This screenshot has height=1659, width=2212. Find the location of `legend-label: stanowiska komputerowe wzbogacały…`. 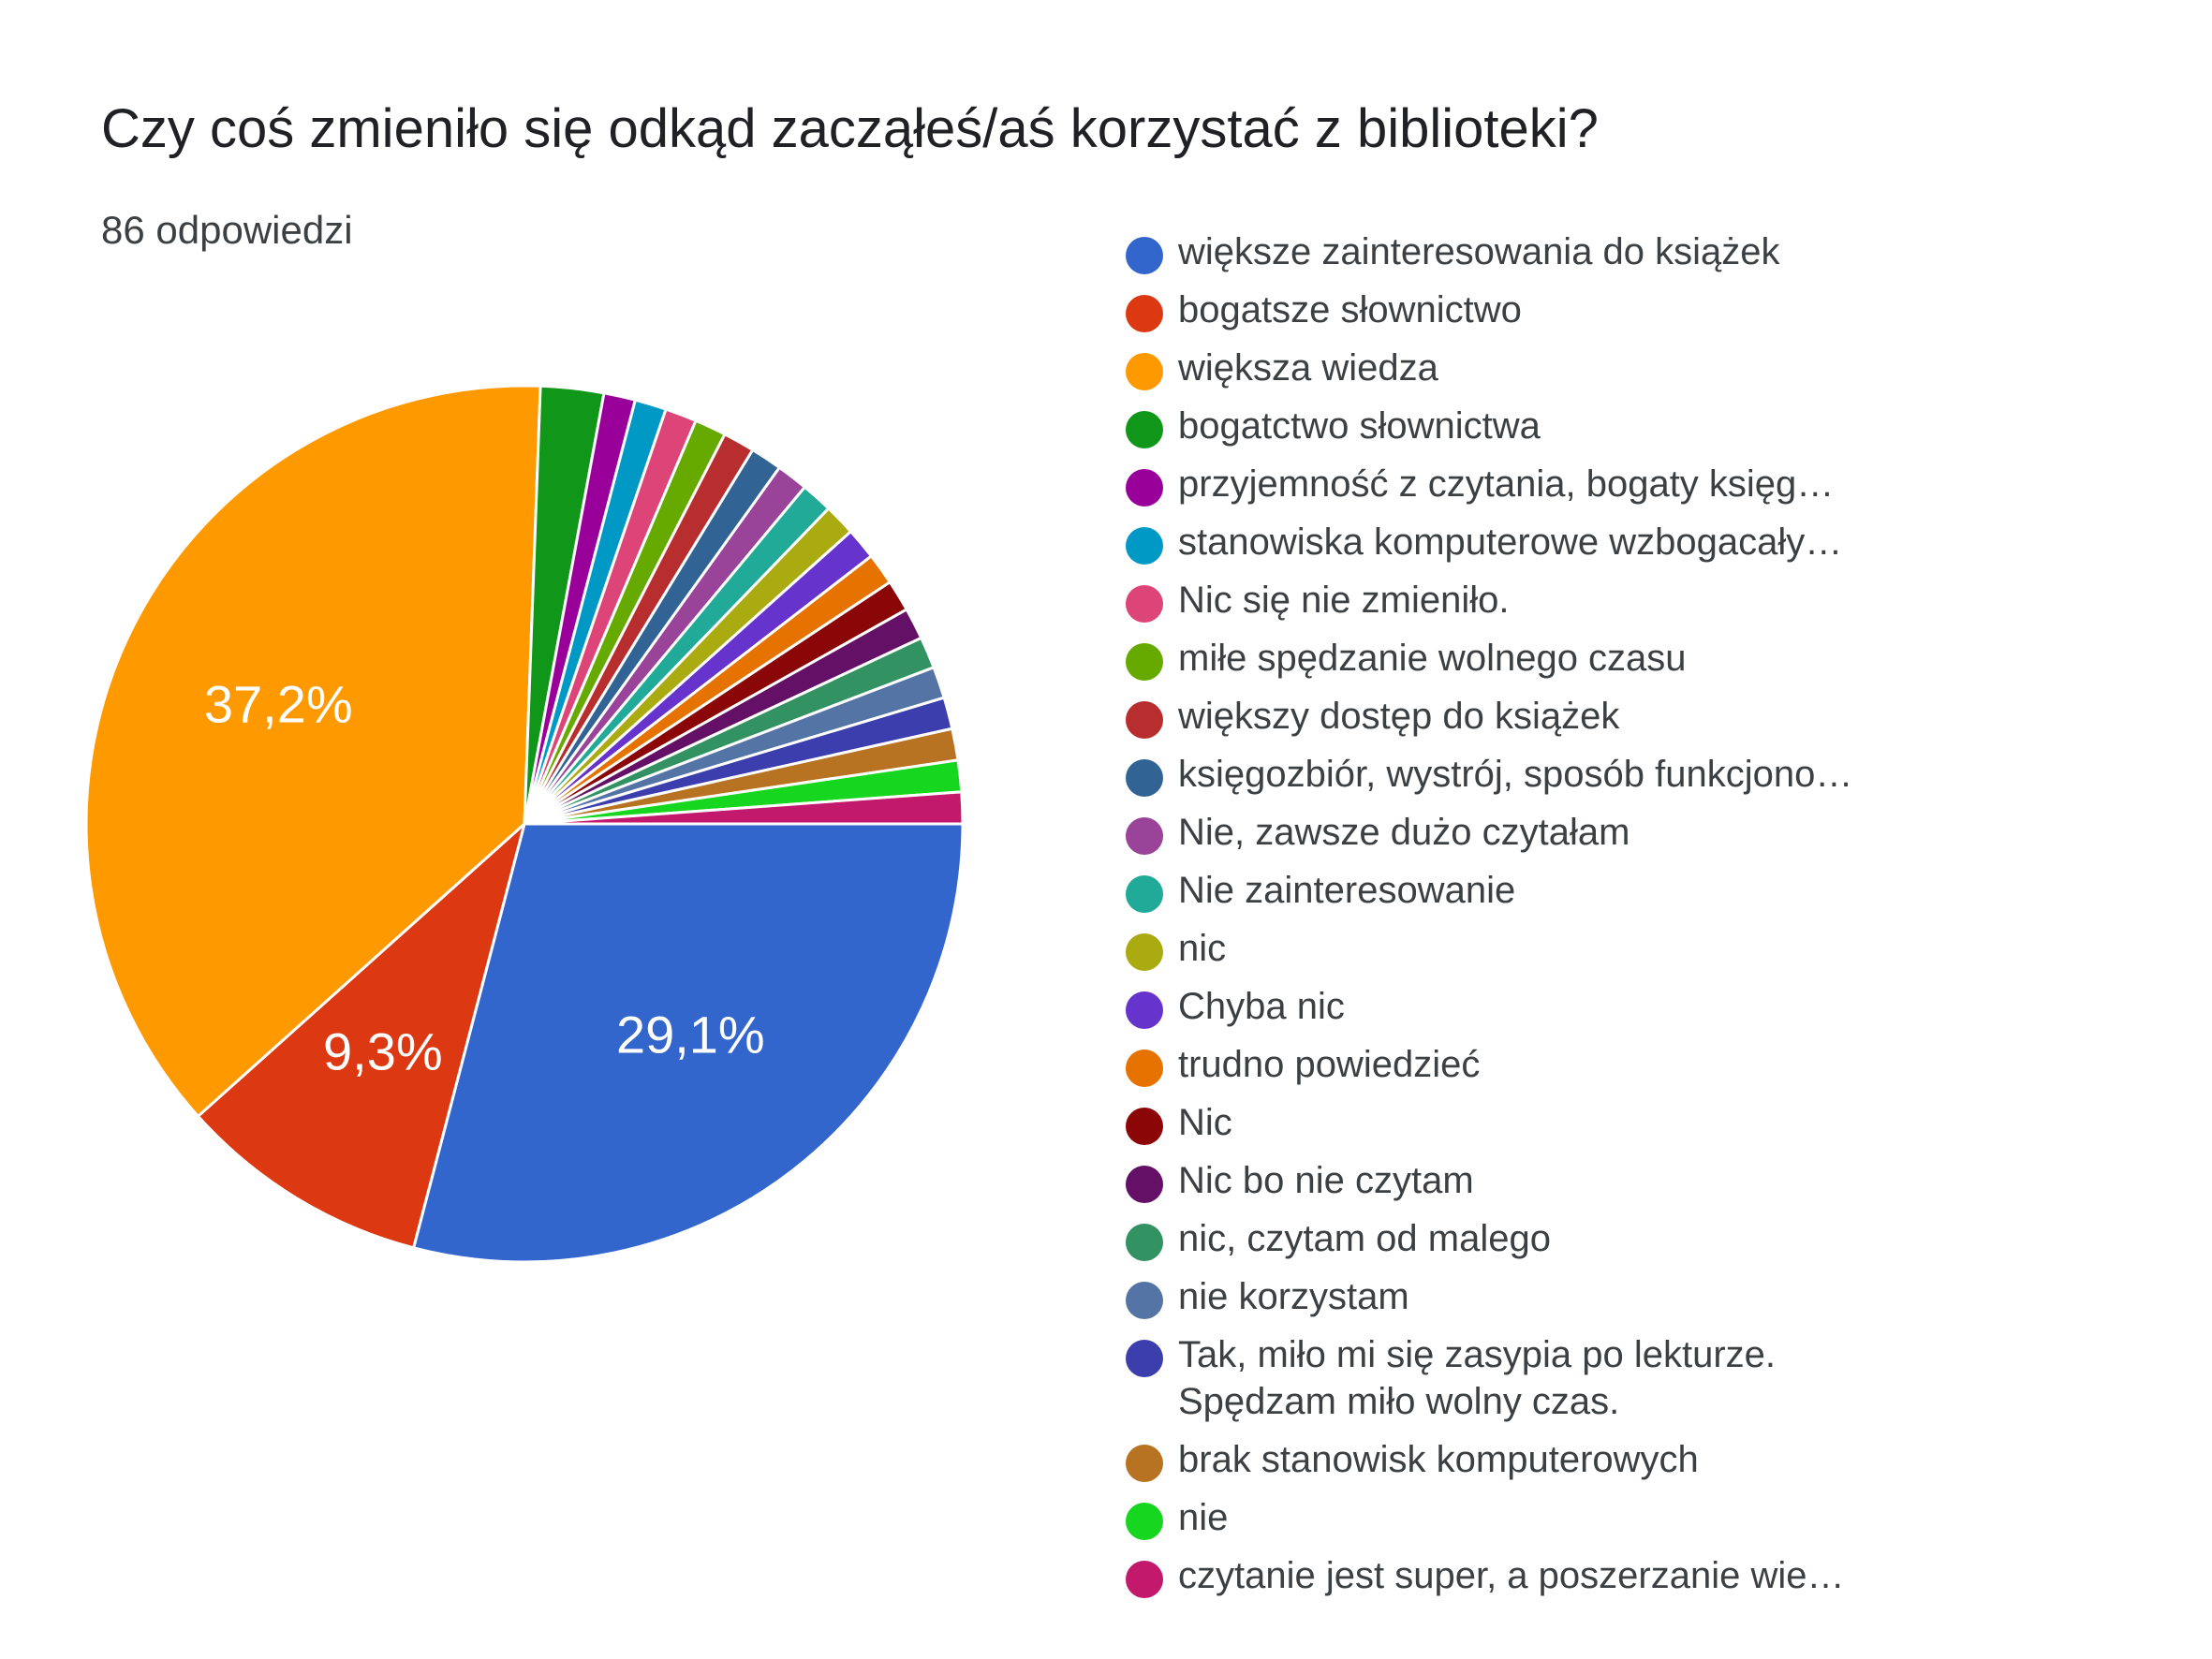

legend-label: stanowiska komputerowe wzbogacały… is located at coordinates (1510, 542).